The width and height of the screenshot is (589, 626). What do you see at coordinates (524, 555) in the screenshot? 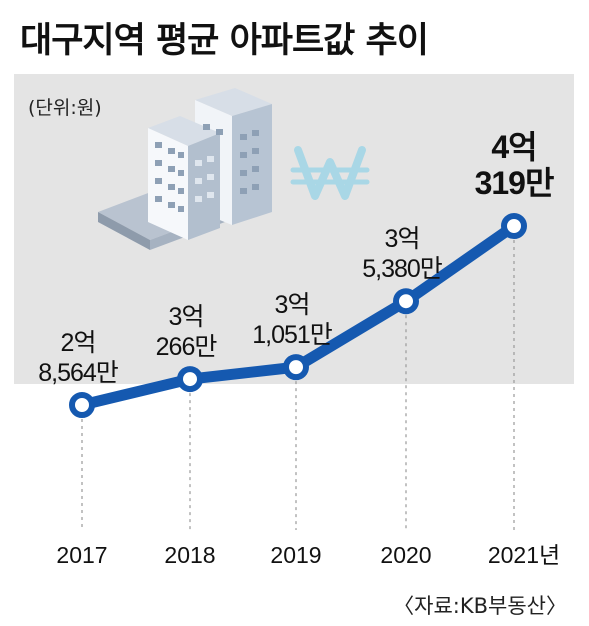
I see `x-tick-4: 2021년` at bounding box center [524, 555].